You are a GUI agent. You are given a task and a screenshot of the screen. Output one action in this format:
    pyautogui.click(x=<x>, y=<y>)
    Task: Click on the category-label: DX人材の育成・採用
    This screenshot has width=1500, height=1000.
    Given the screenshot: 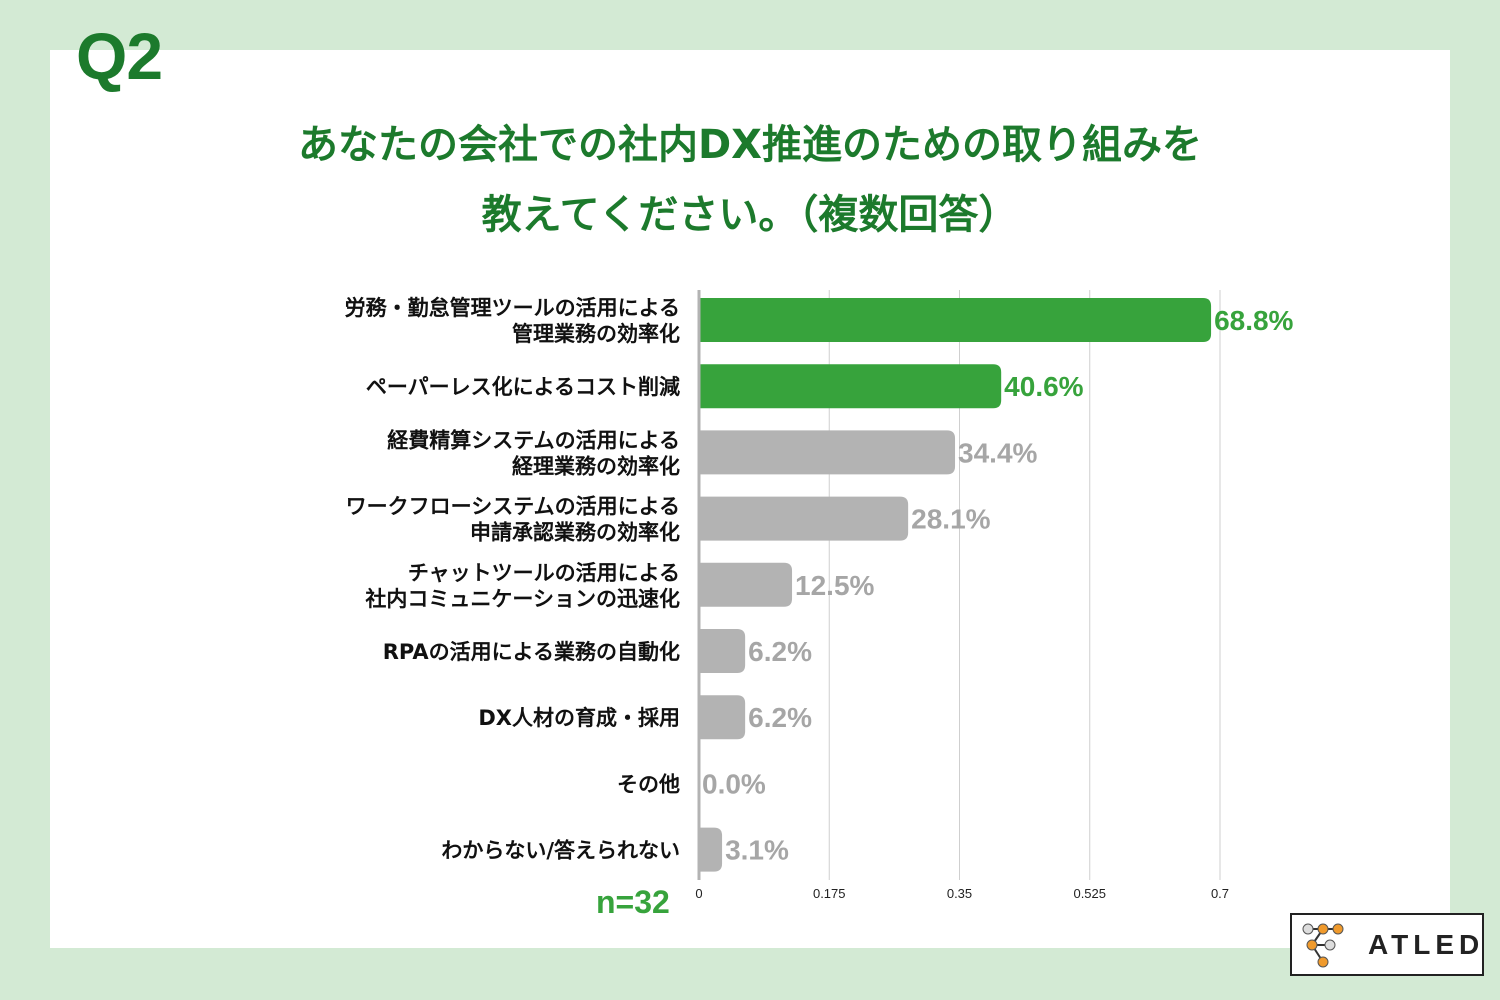 What is the action you would take?
    pyautogui.click(x=579, y=718)
    